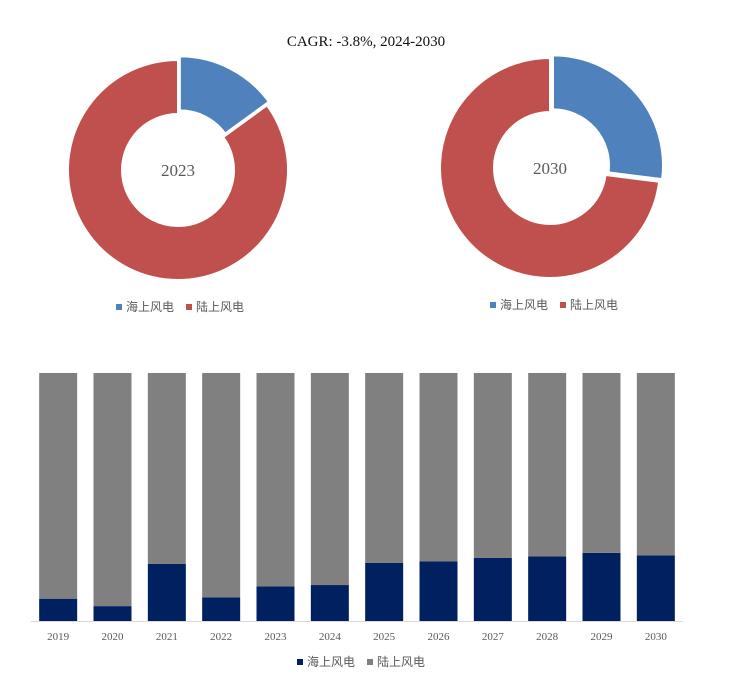  Describe the element at coordinates (361, 661) in the screenshot. I see `bar-chart-legend: 海上风电 陆上风电` at that location.